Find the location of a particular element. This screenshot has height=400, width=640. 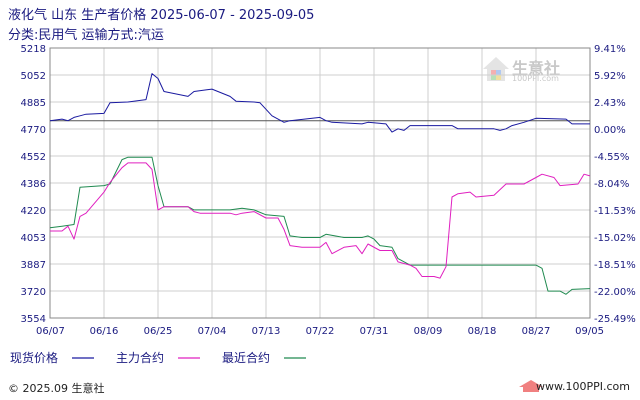

y-tick-label-right: -15.02% is located at coordinates (615, 238).